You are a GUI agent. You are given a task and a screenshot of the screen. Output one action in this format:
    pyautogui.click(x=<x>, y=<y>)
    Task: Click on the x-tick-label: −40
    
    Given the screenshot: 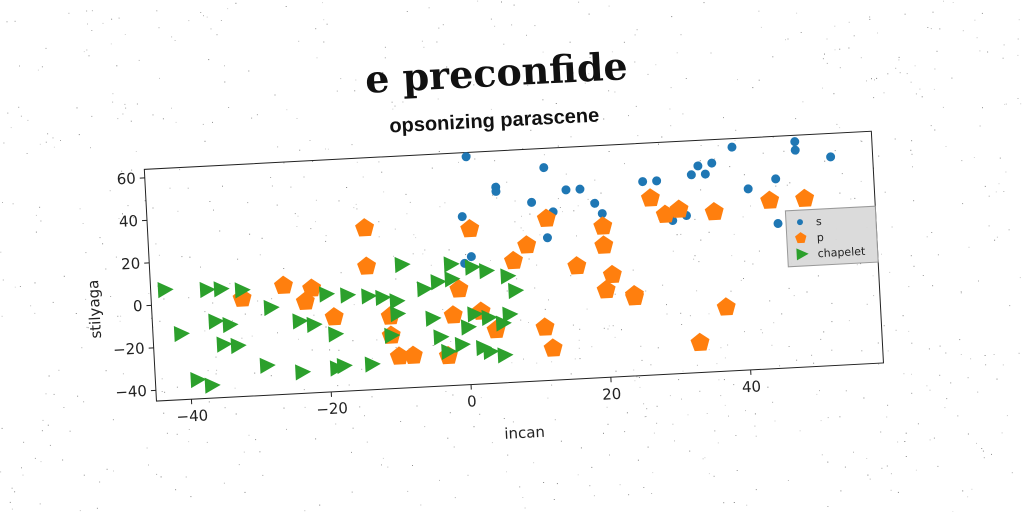 What is the action you would take?
    pyautogui.click(x=192, y=416)
    